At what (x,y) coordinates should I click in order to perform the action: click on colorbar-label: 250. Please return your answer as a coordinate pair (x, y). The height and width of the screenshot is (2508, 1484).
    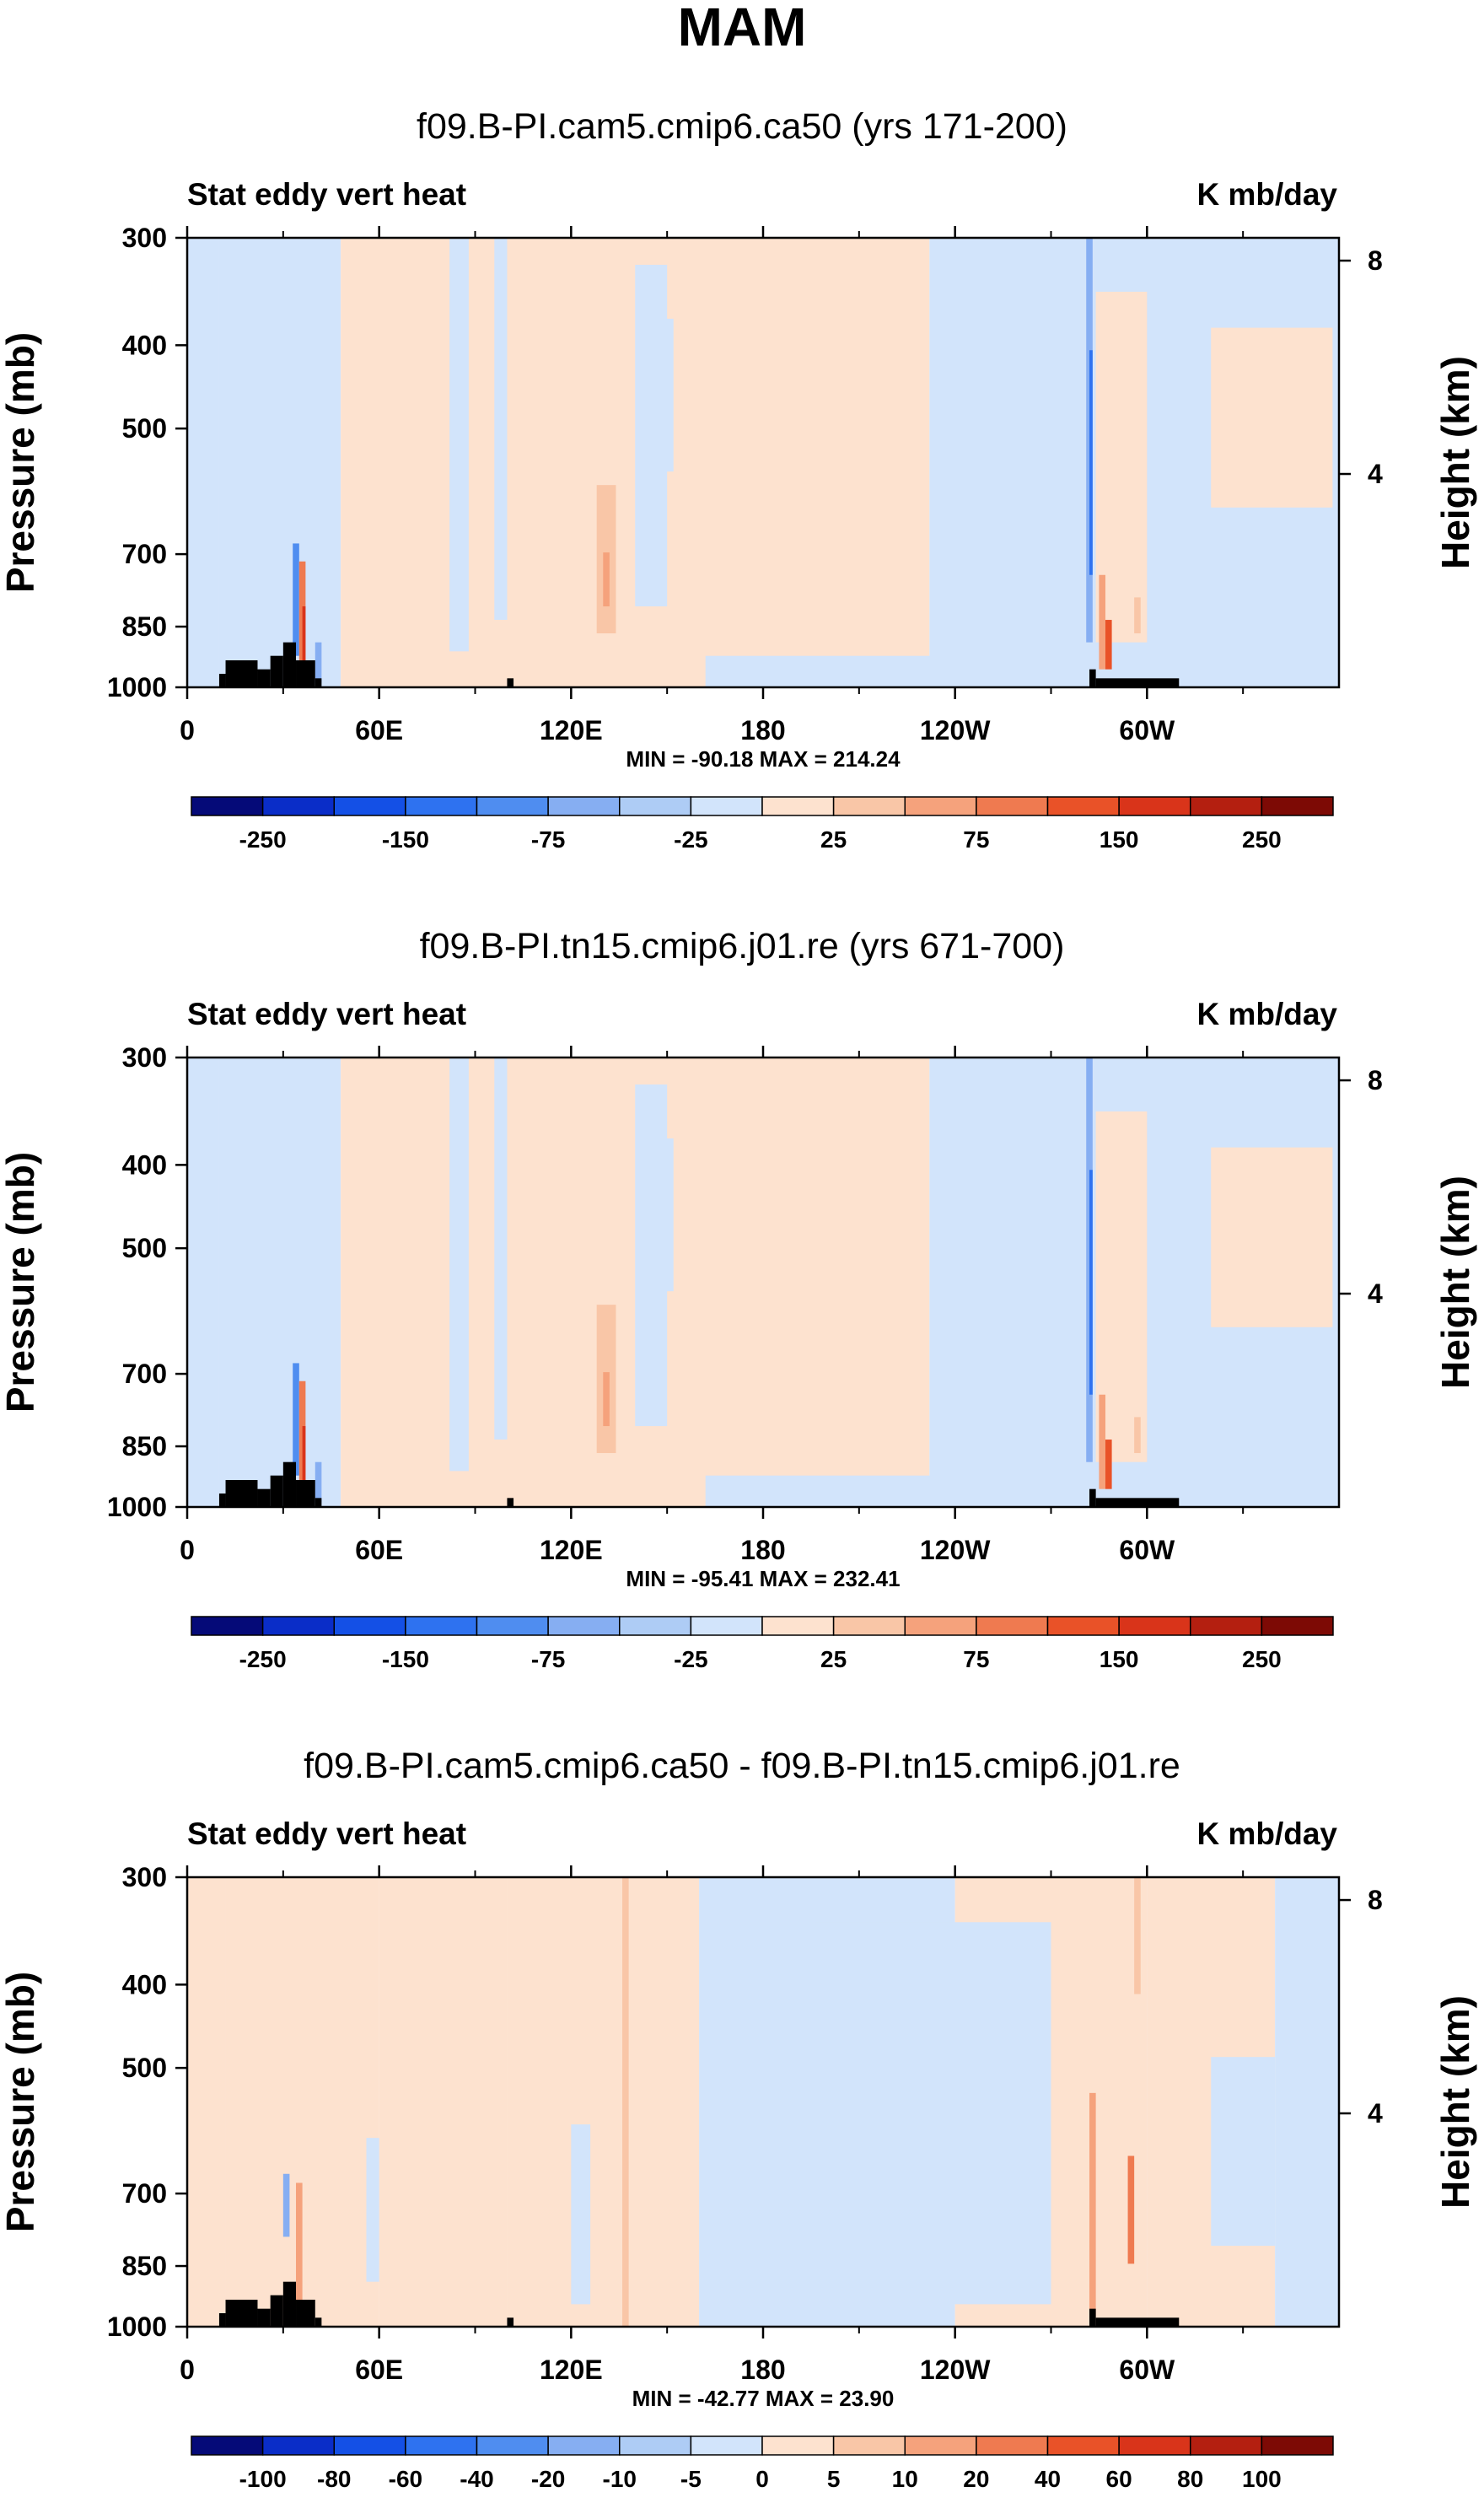
    Looking at the image, I should click on (1262, 839).